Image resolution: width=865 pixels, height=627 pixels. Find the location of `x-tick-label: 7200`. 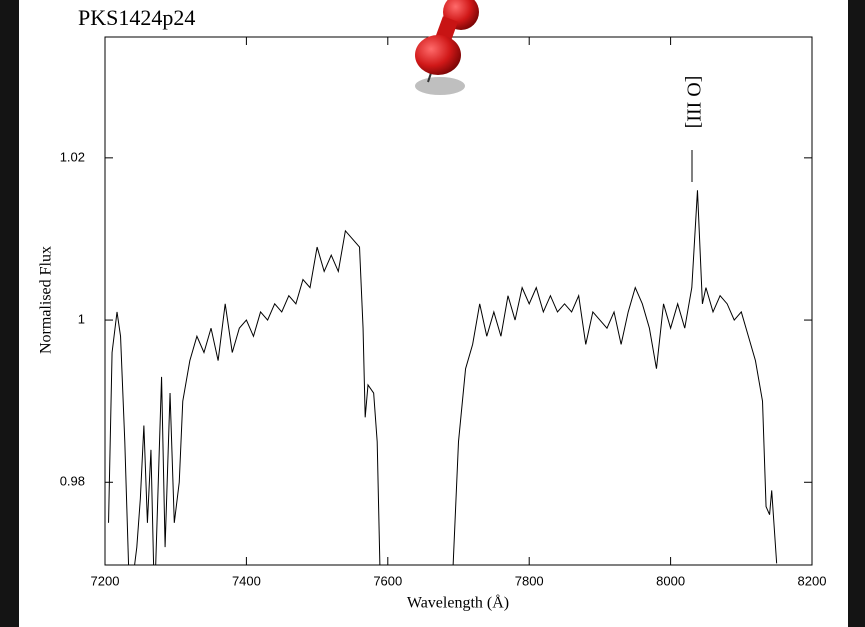

x-tick-label: 7200 is located at coordinates (105, 580).